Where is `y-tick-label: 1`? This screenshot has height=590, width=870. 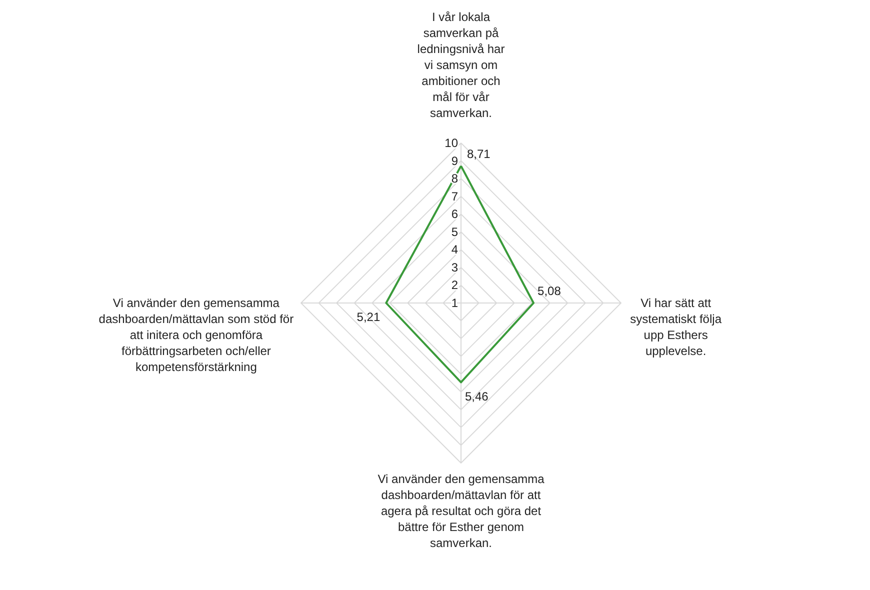 y-tick-label: 1 is located at coordinates (454, 303).